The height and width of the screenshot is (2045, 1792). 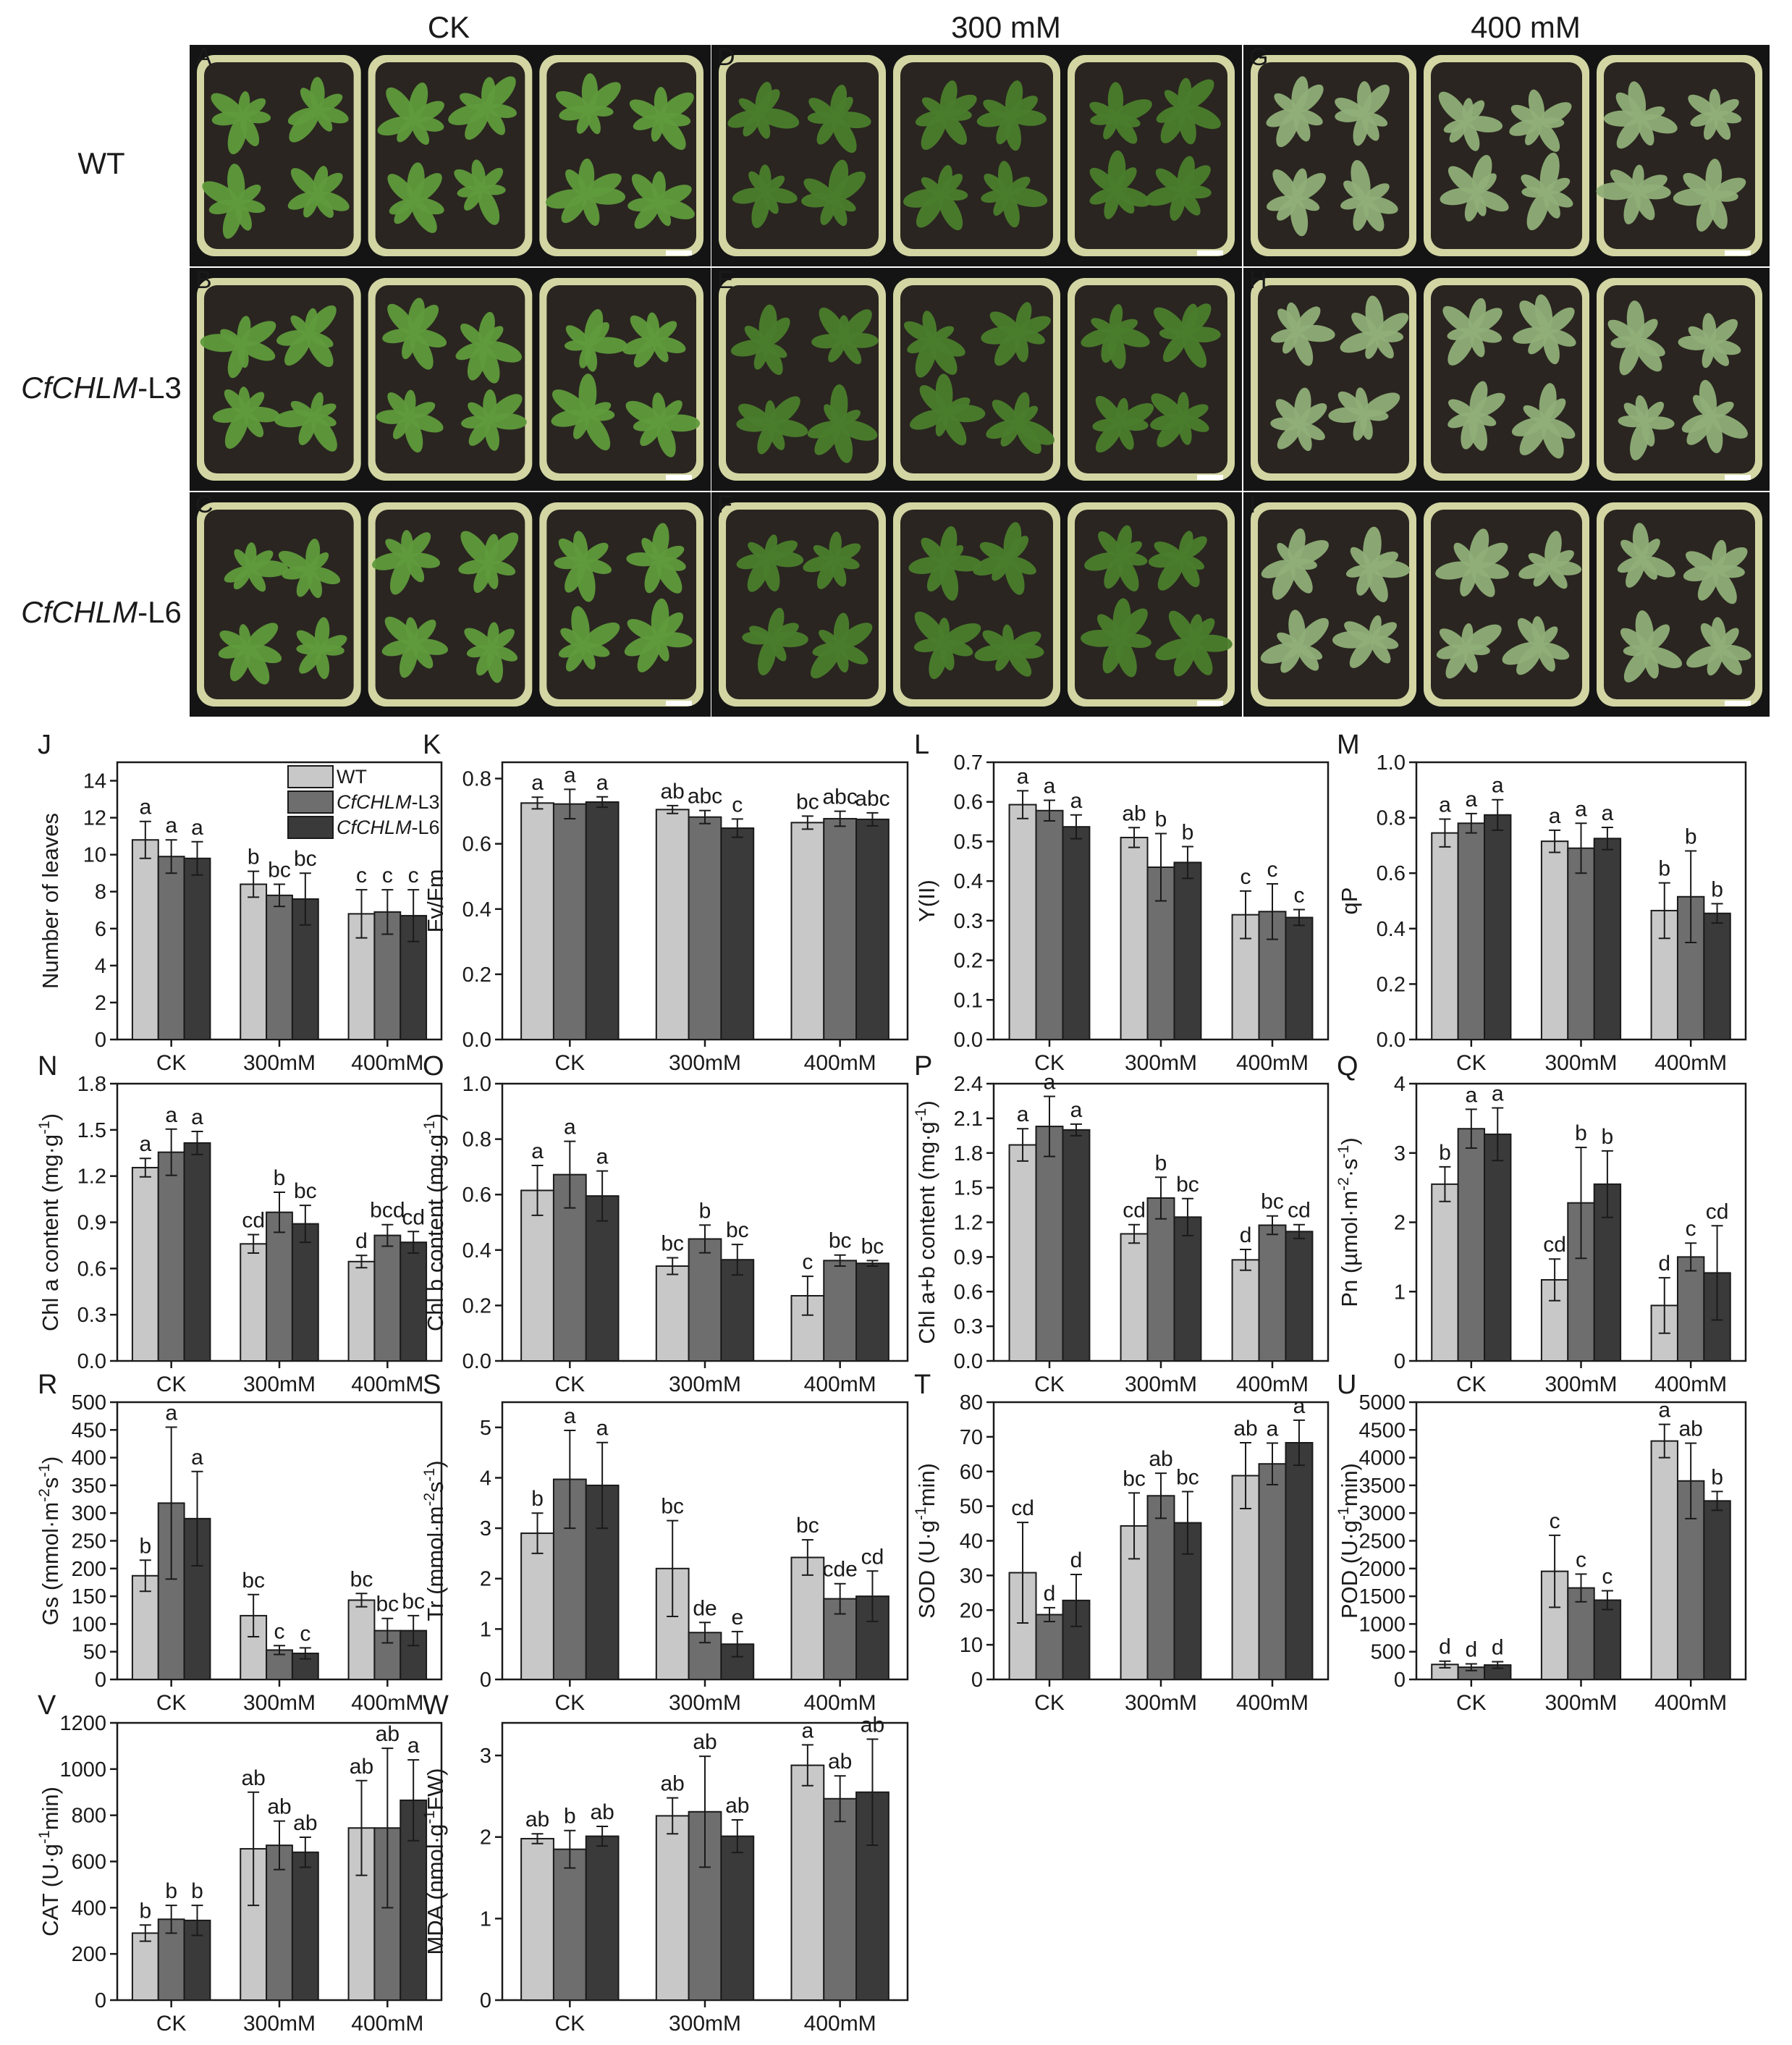 I want to click on panel-letter: U, so click(x=1346, y=1385).